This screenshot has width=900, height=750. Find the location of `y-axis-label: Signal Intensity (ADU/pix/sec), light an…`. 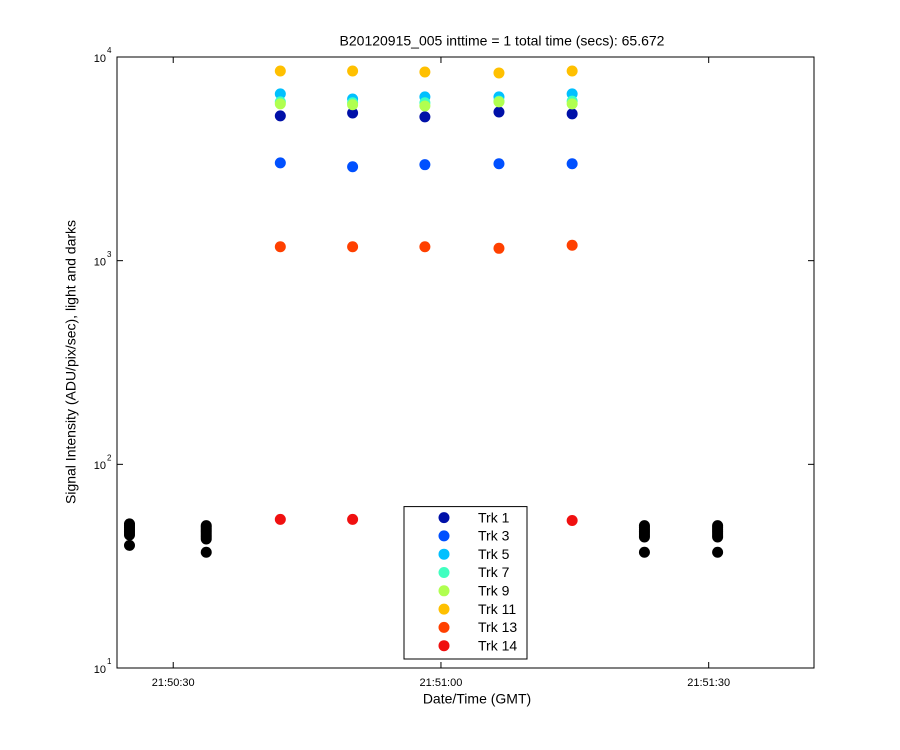

y-axis-label: Signal Intensity (ADU/pix/sec), light an… is located at coordinates (71, 362).